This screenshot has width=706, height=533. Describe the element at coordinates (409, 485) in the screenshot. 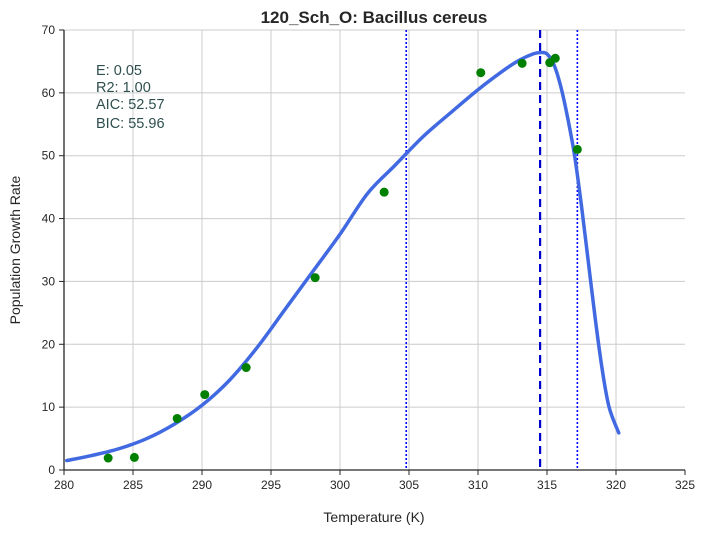

I see `x-tick-label: 305` at that location.